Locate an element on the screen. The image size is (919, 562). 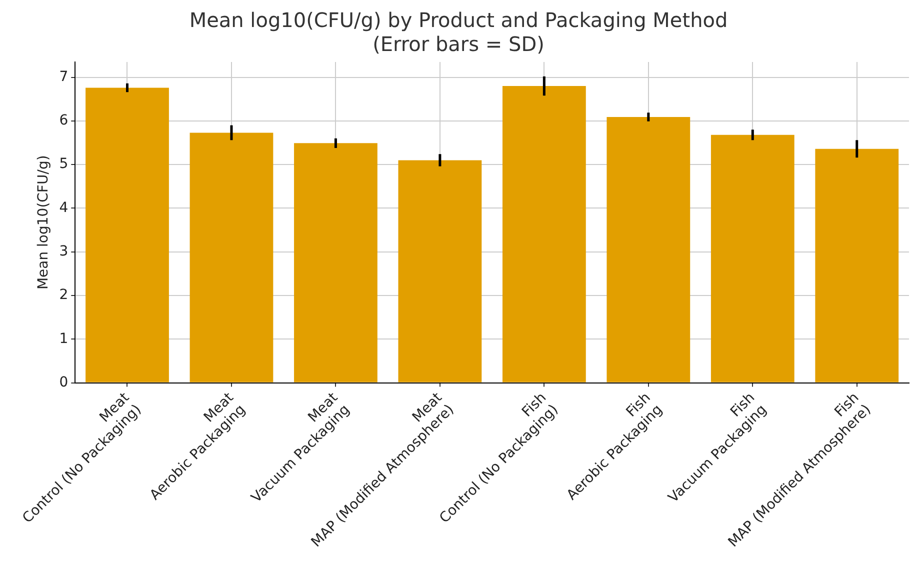
chart-title: Mean log10(CFU/g) by Product and Packaging Method (Error bars = SD) is located at coordinates (458, 32).